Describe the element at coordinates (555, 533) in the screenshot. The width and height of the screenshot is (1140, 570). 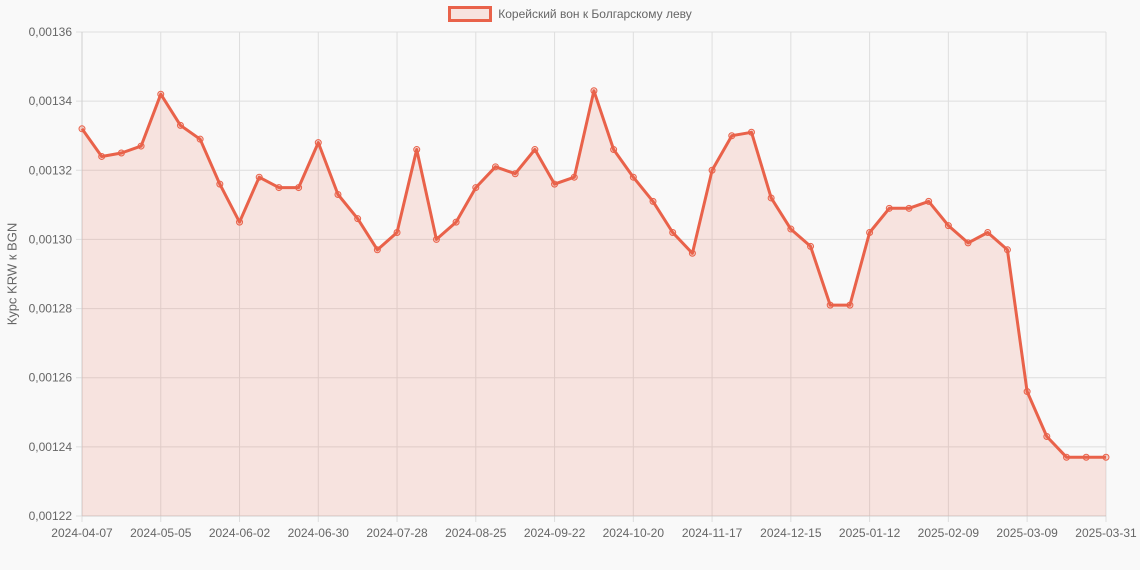
I see `x-tick-label: 2024-09-22` at that location.